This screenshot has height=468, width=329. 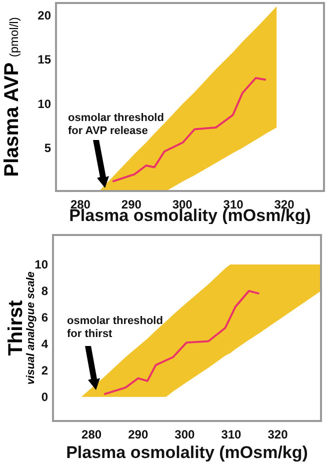 I want to click on y-tick-label: 5, so click(x=48, y=148).